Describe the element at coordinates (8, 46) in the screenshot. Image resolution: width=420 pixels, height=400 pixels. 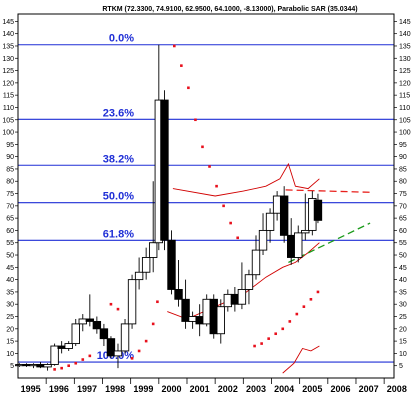
I see `y-tick-label-left: 135` at that location.